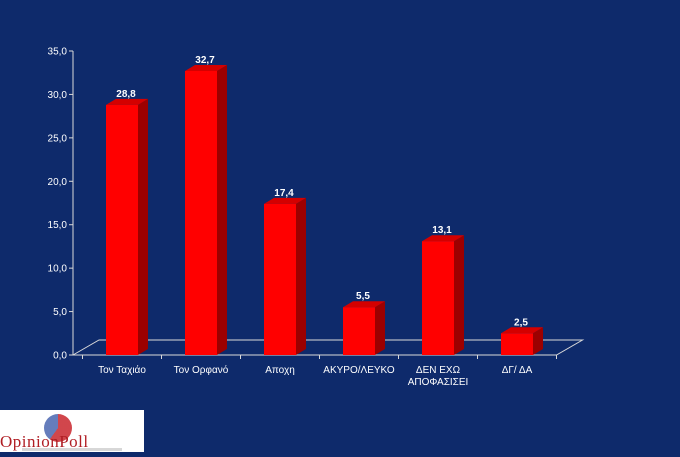  Describe the element at coordinates (201, 370) in the screenshot. I see `x-tick-label: Τον Ορφανό` at that location.